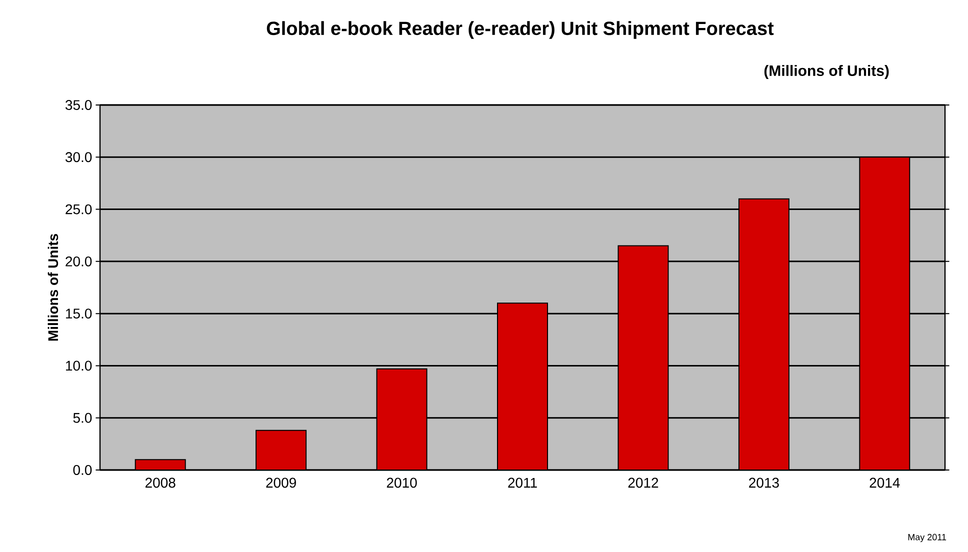 This screenshot has width=968, height=552. Describe the element at coordinates (520, 30) in the screenshot. I see `chart-title: Global e-book Reader (e-reader) Unit Shipment Forecast` at that location.